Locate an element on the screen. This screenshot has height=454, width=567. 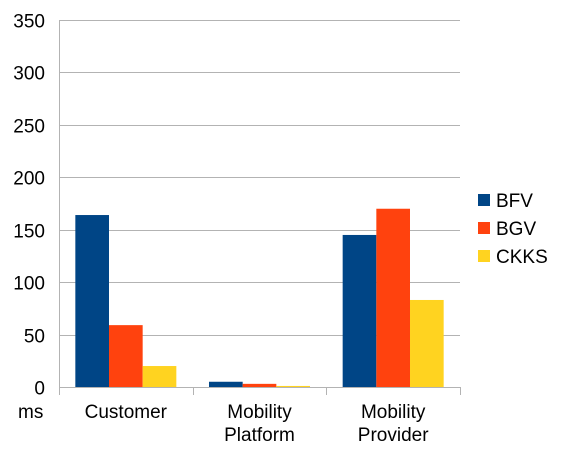
x-category-label: Provider is located at coordinates (393, 435).